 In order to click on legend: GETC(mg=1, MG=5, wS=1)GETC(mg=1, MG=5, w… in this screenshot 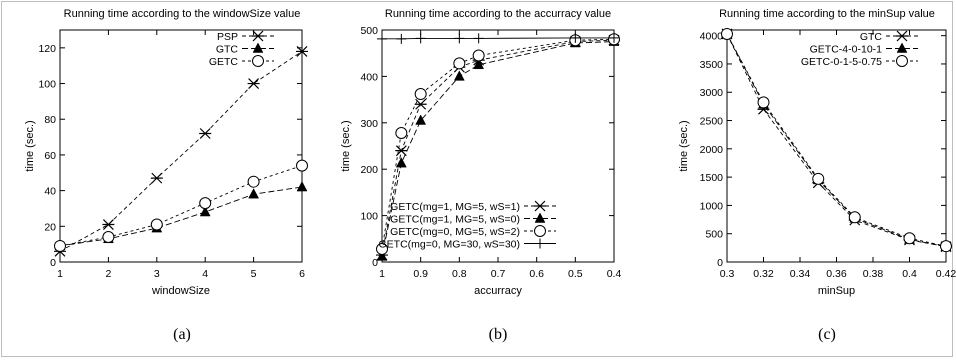, I will do `click(467, 225)`.